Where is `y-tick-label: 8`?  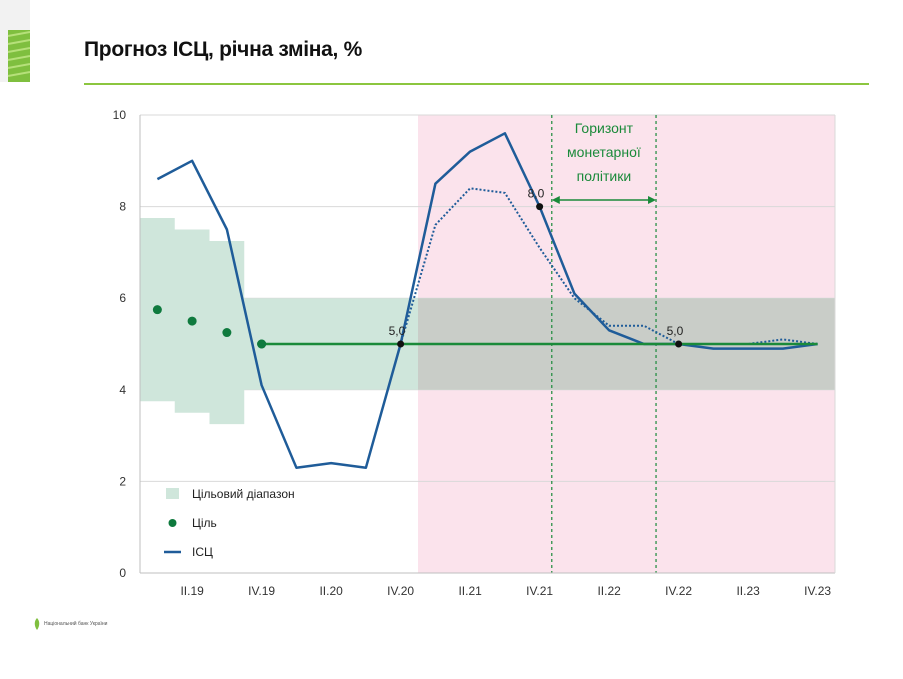 y-tick-label: 8 is located at coordinates (122, 207).